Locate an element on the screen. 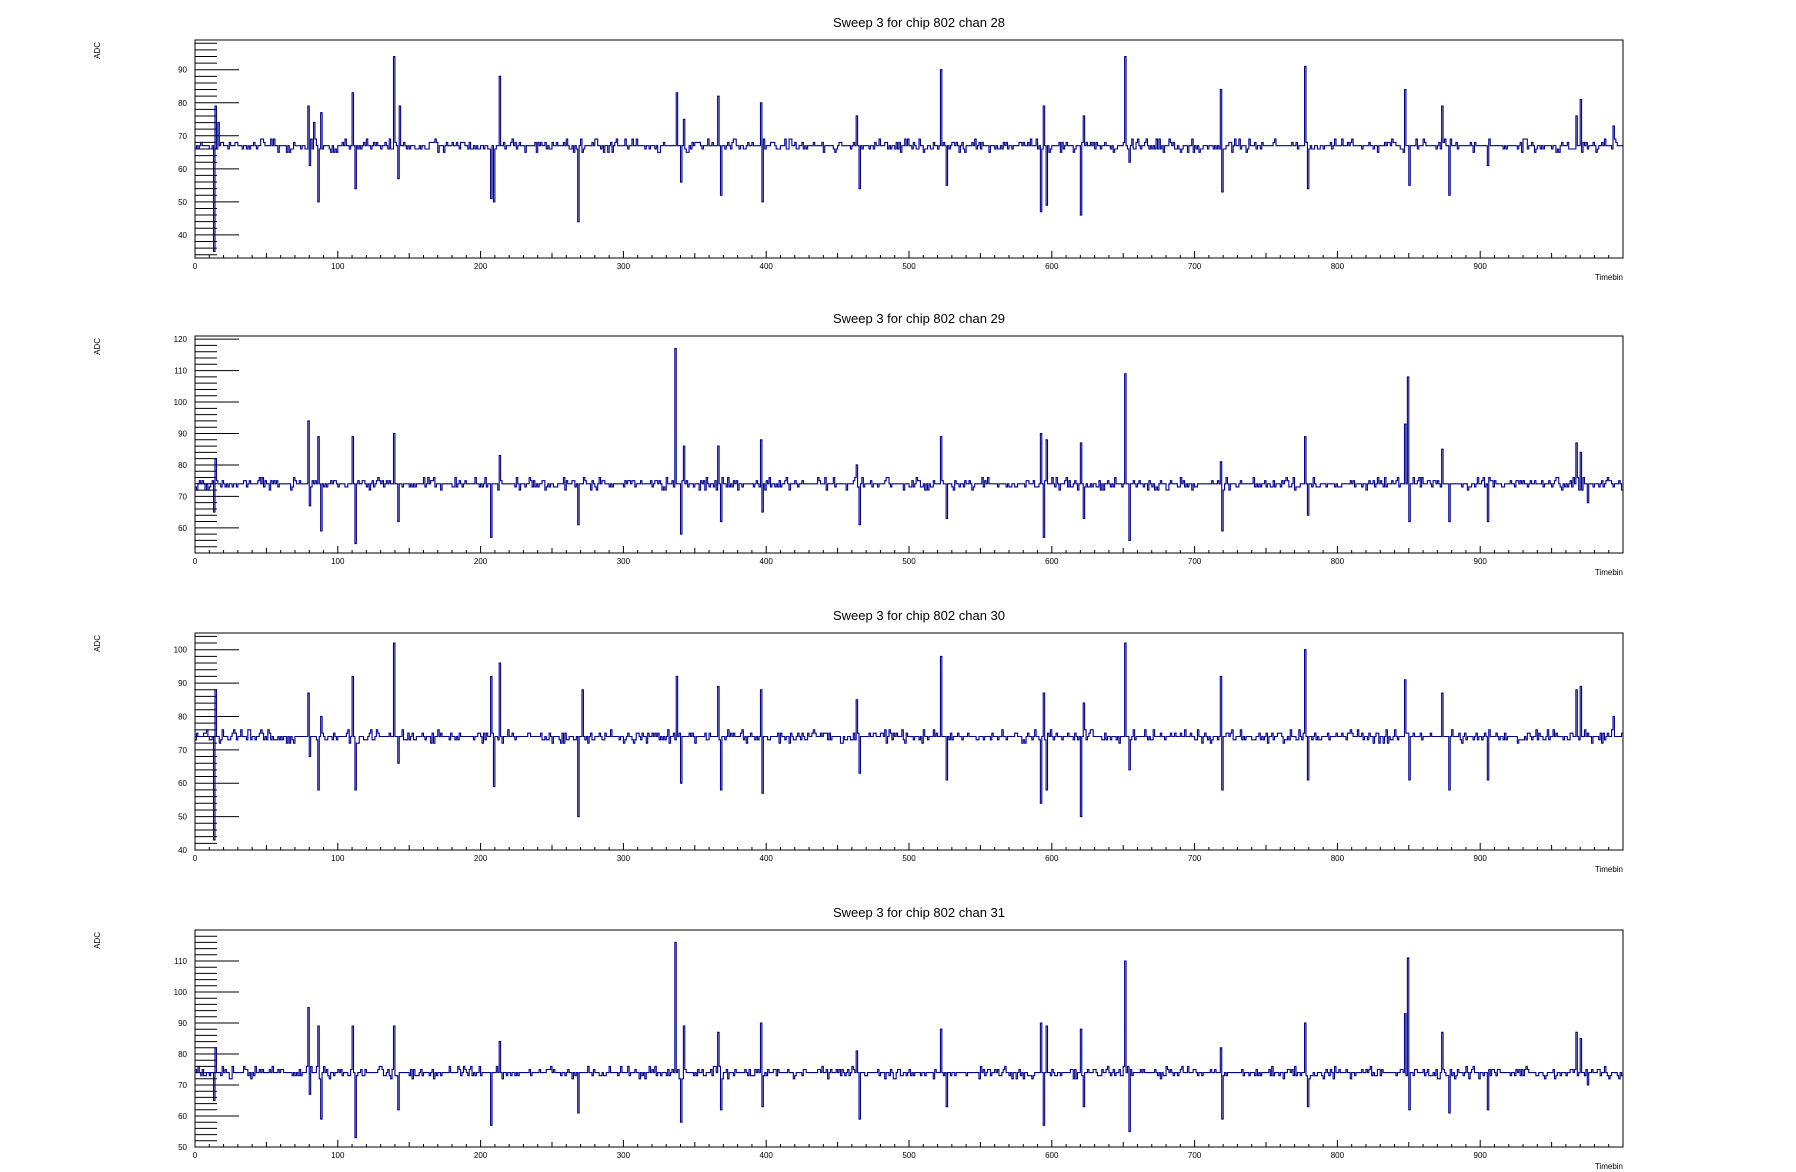 This screenshot has width=1796, height=1172. y-tick-label: 120 is located at coordinates (181, 339).